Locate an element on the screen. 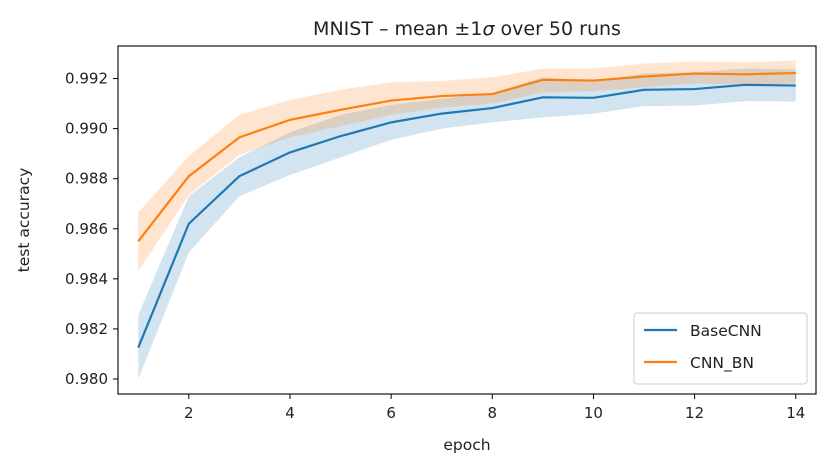 The height and width of the screenshot is (470, 830). chart-title: MNIST – mean ±1σ over 50 runs is located at coordinates (467, 29).